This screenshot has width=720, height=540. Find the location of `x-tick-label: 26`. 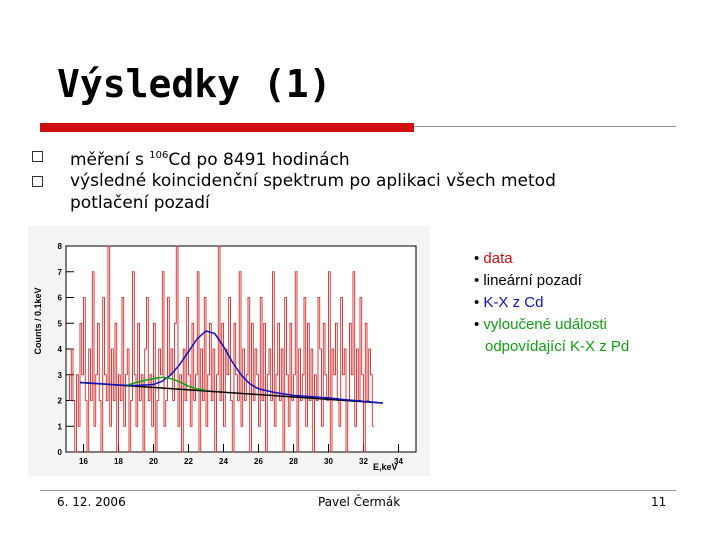

x-tick-label: 26 is located at coordinates (258, 461).